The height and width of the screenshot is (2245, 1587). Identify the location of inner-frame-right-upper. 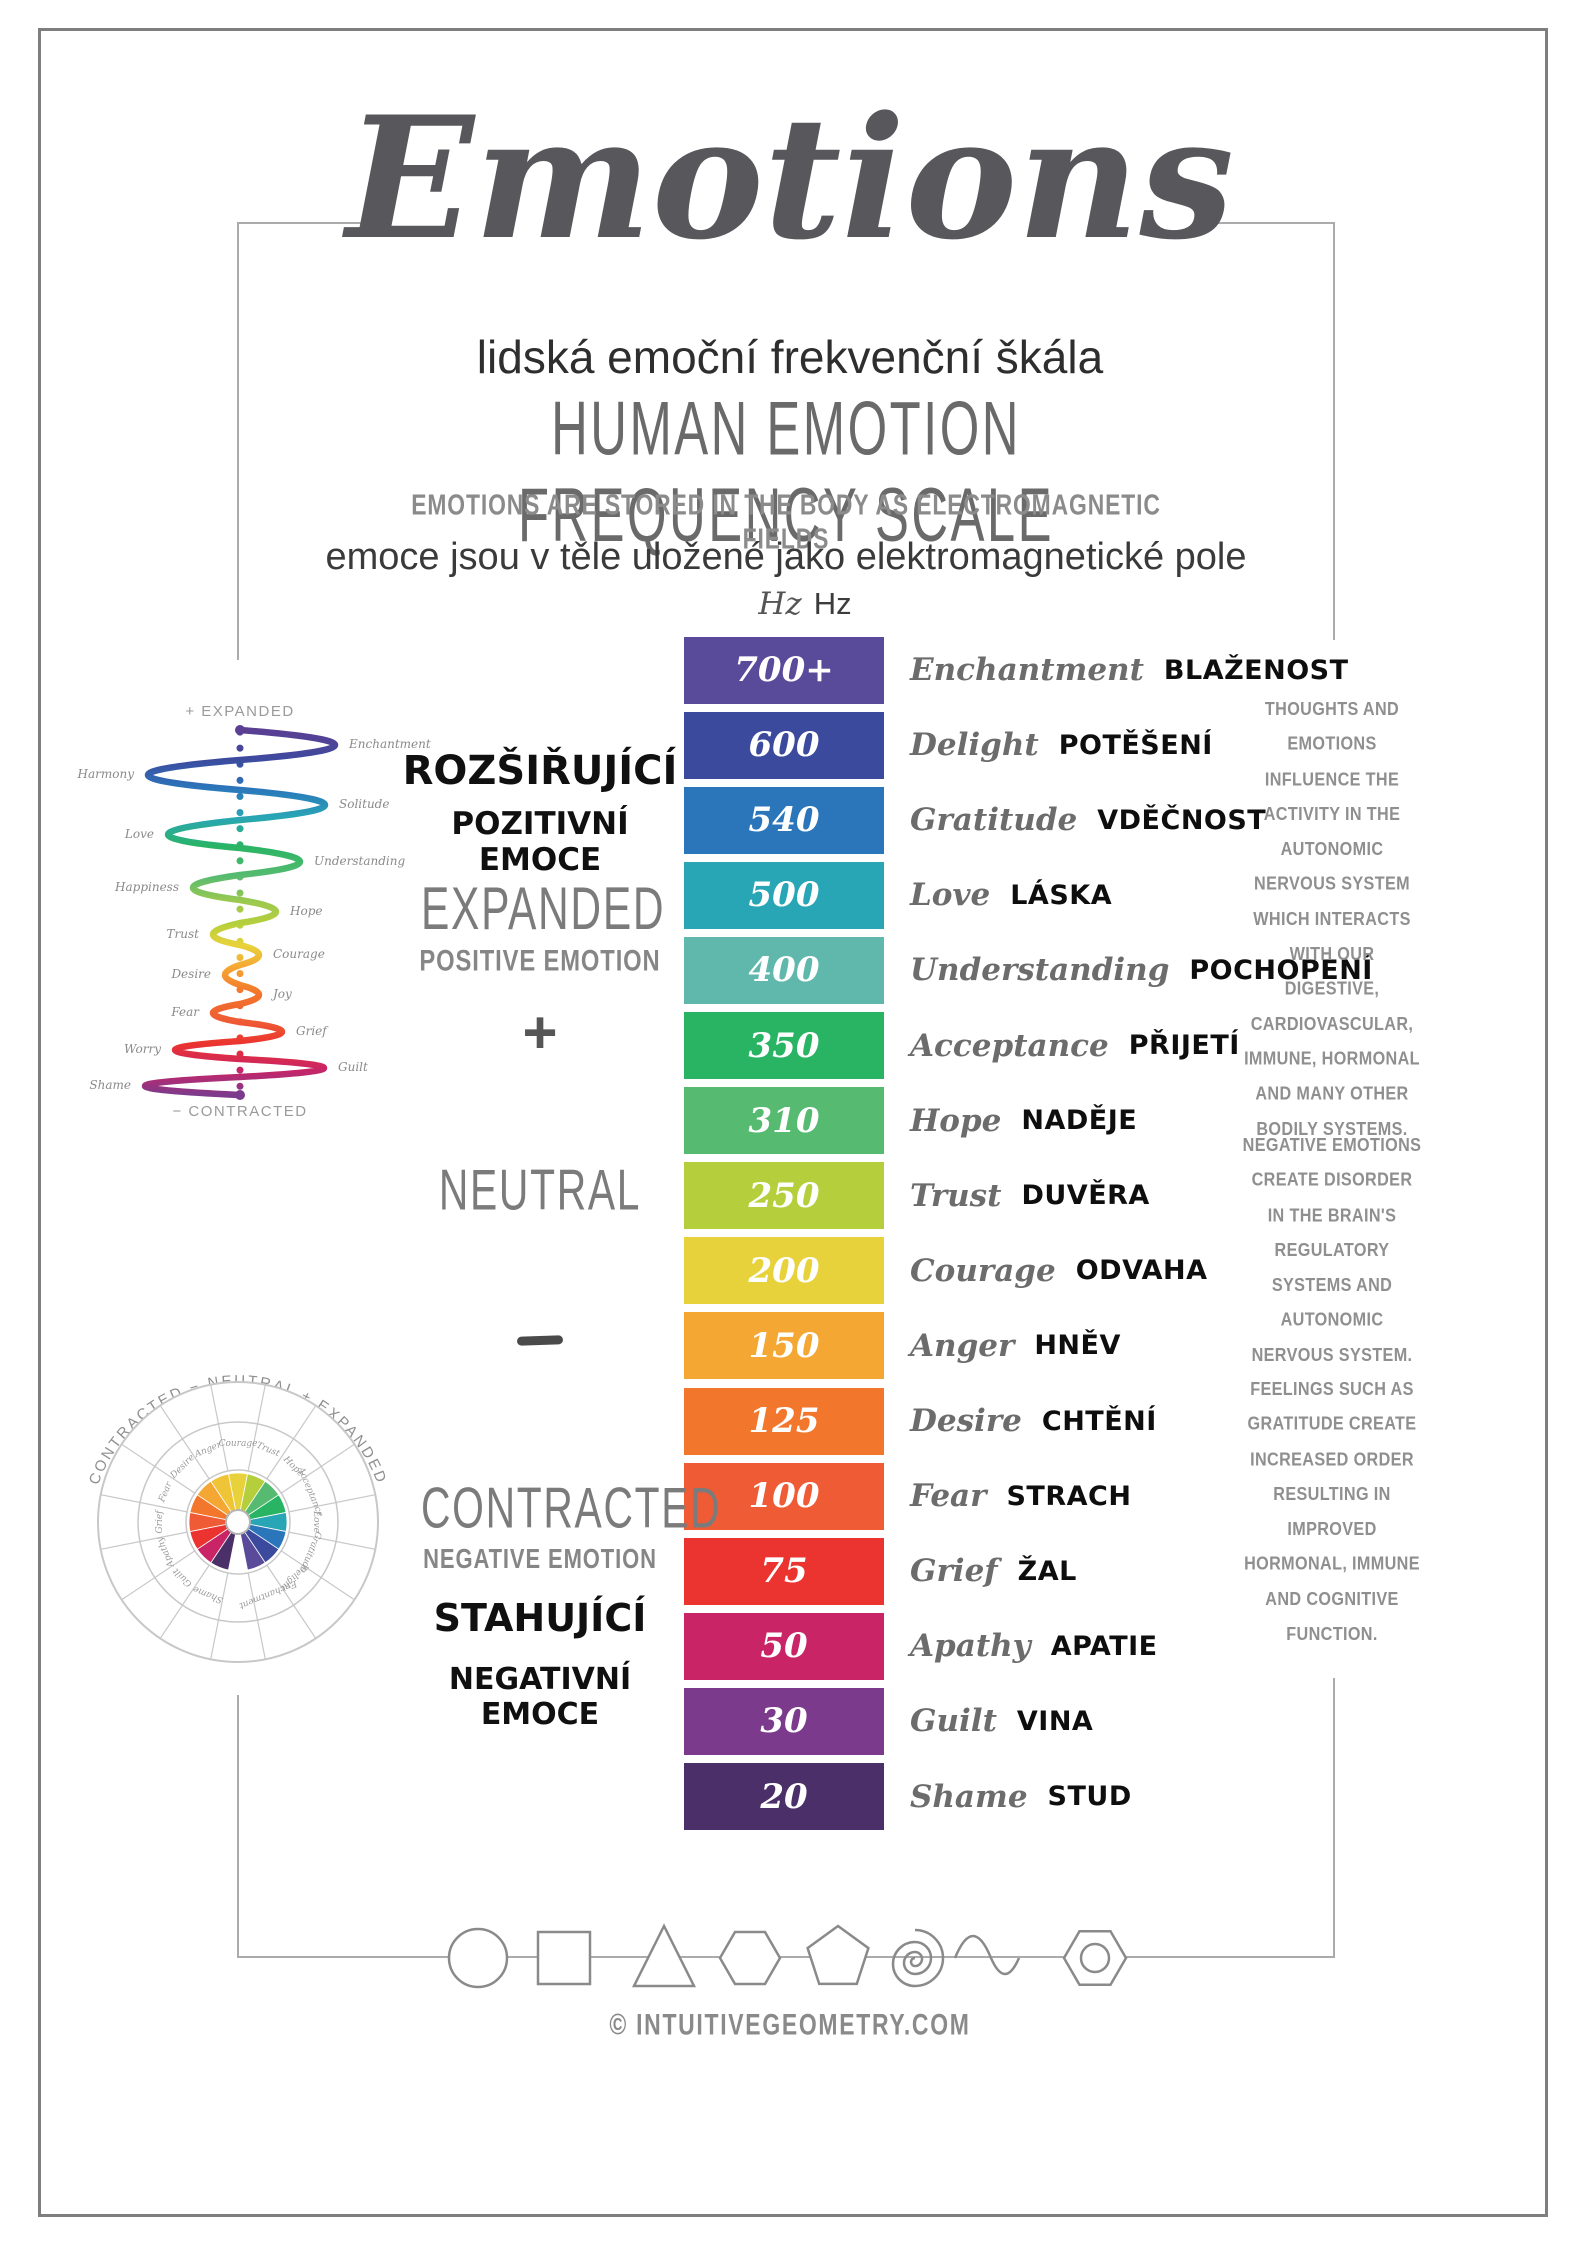
(1334, 431).